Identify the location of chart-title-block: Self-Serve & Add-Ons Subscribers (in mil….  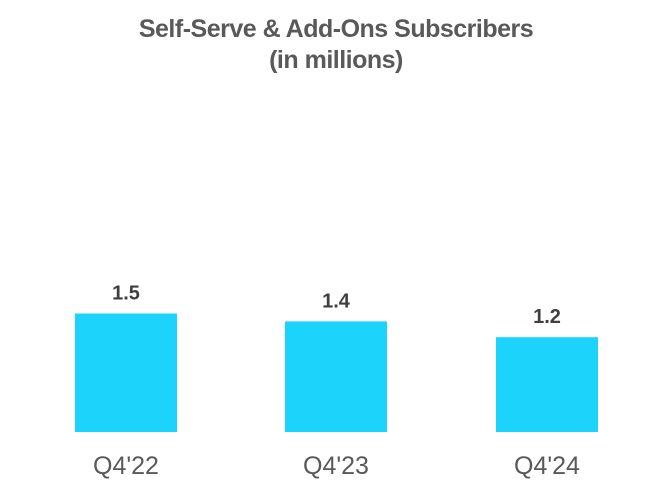
(336, 45).